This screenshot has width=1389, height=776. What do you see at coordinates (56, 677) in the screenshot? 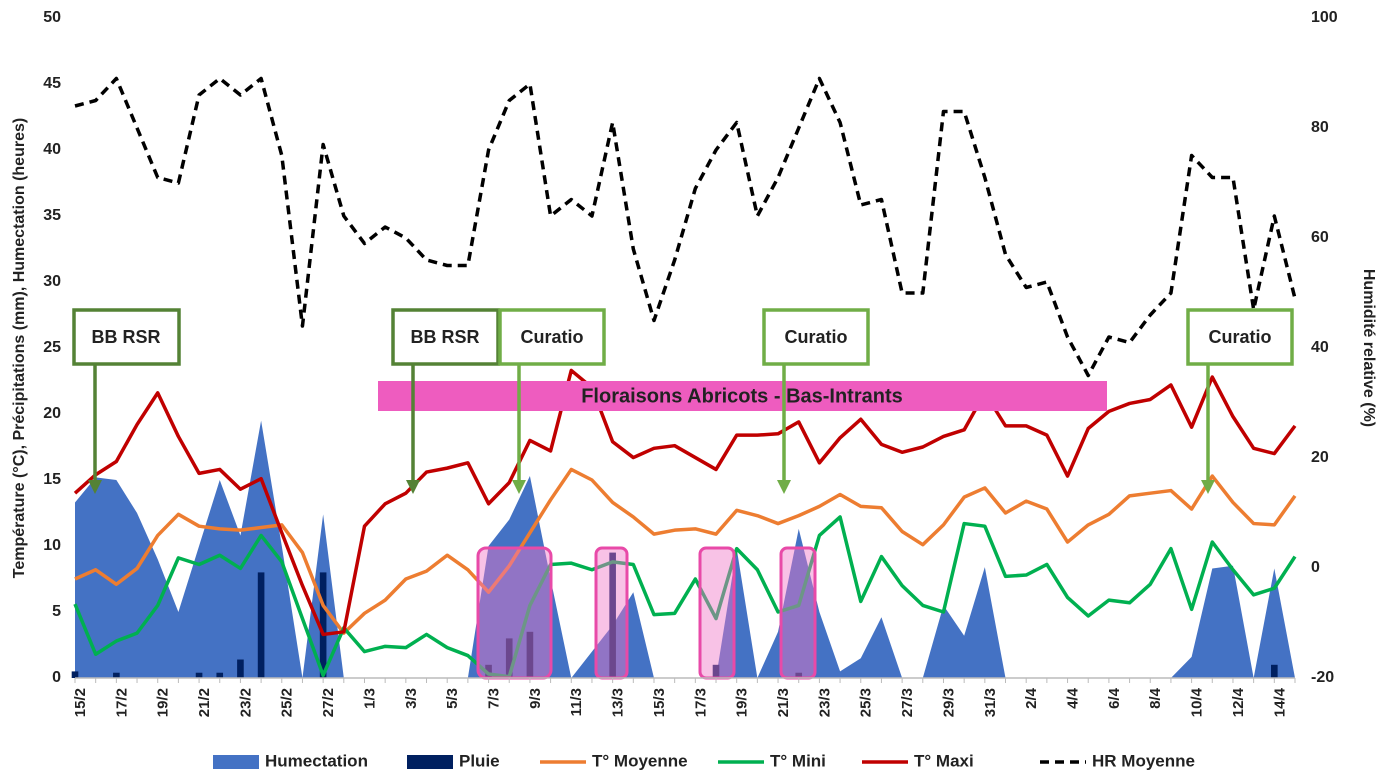
I see `y-tick-label: 0` at bounding box center [56, 677].